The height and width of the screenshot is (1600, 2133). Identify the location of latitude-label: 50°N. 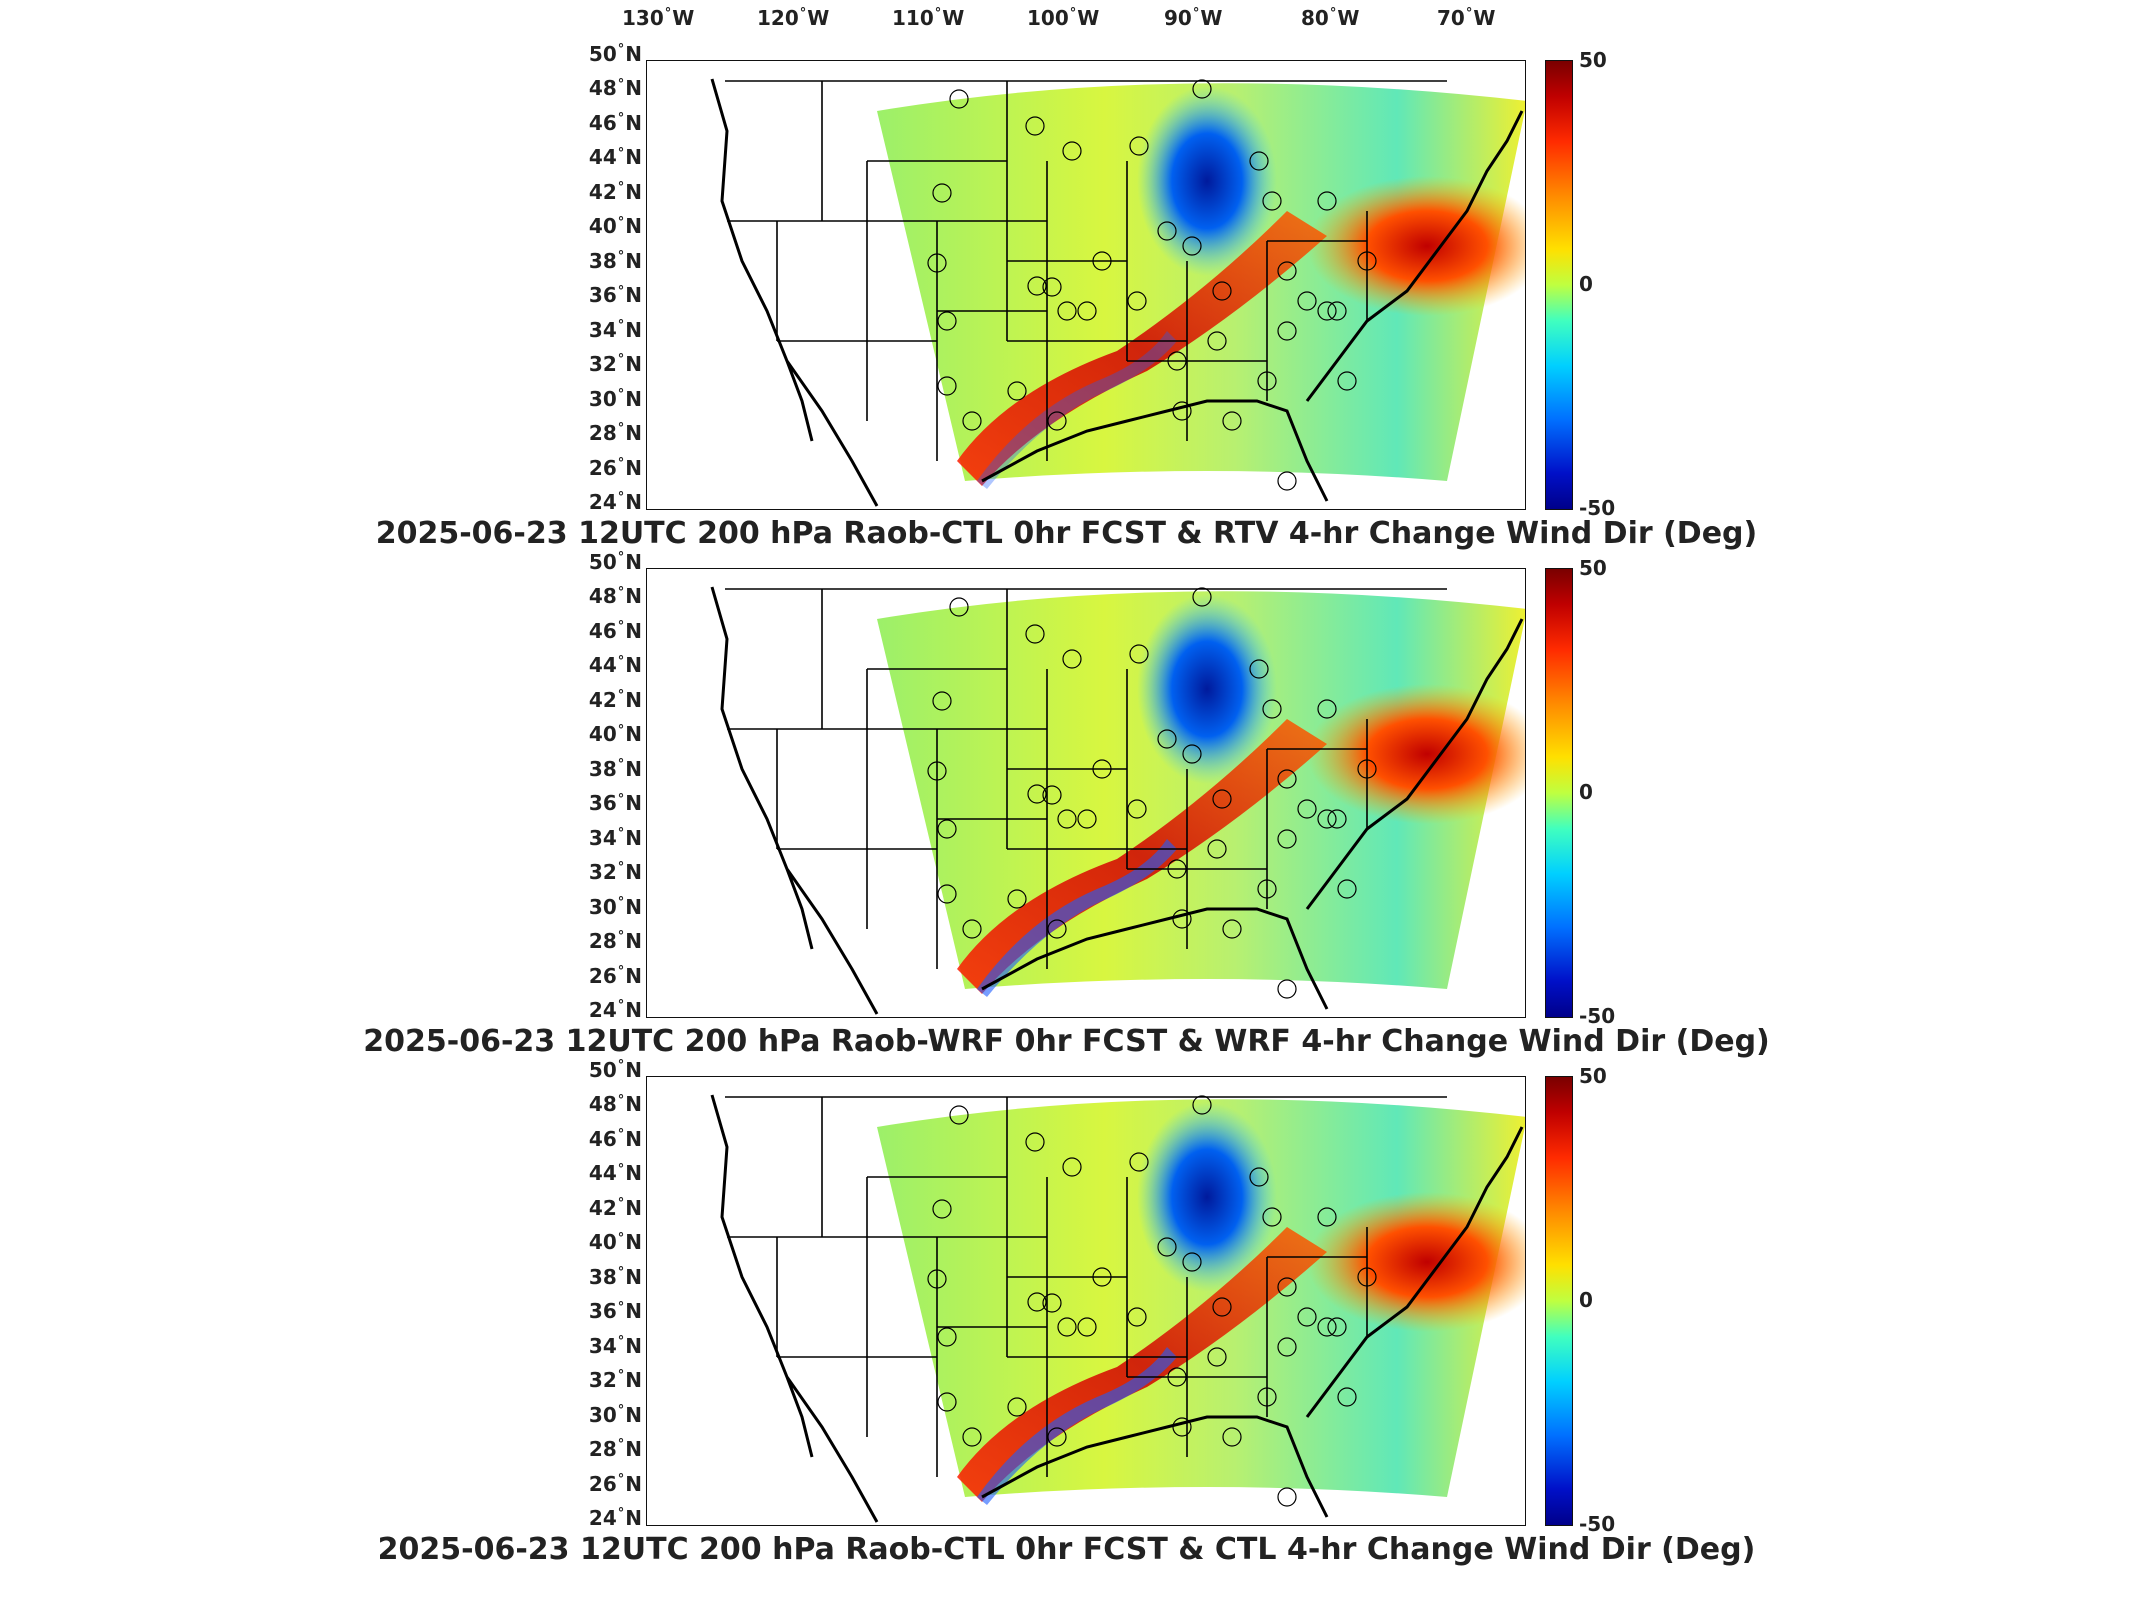
(611, 562).